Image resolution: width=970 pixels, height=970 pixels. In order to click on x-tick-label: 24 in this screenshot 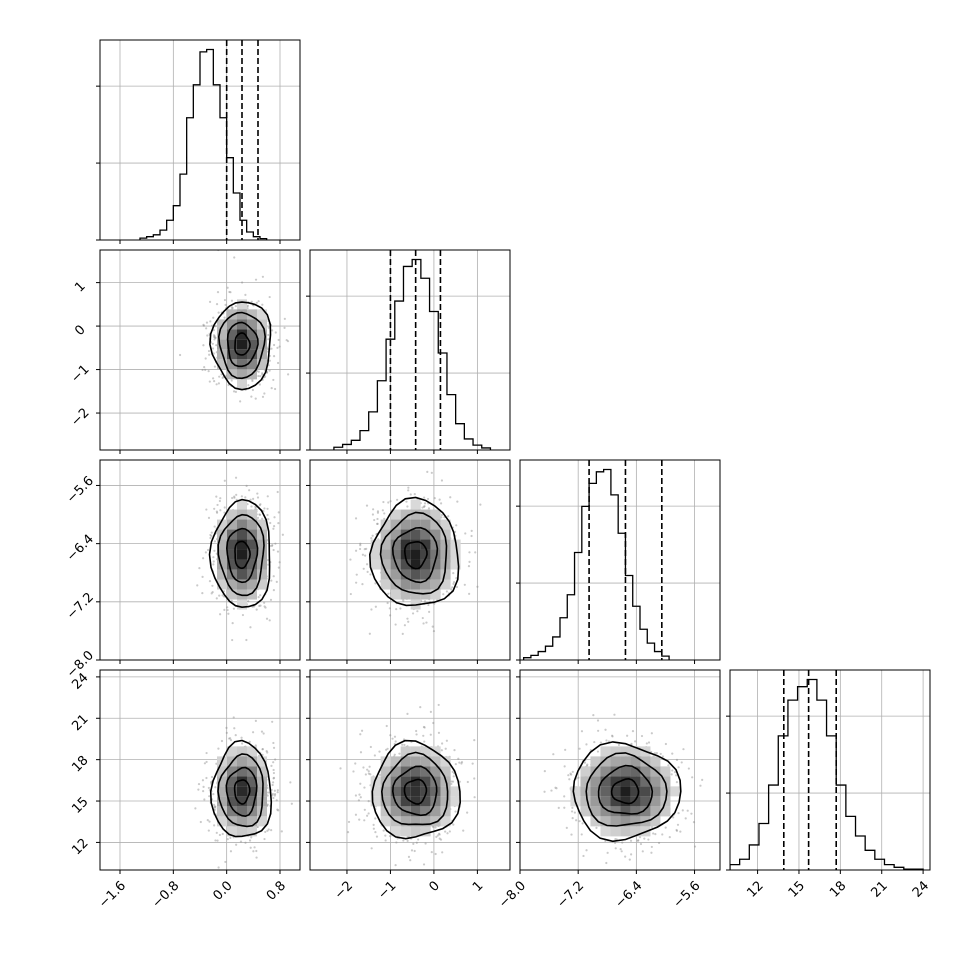, I will do `click(921, 889)`.